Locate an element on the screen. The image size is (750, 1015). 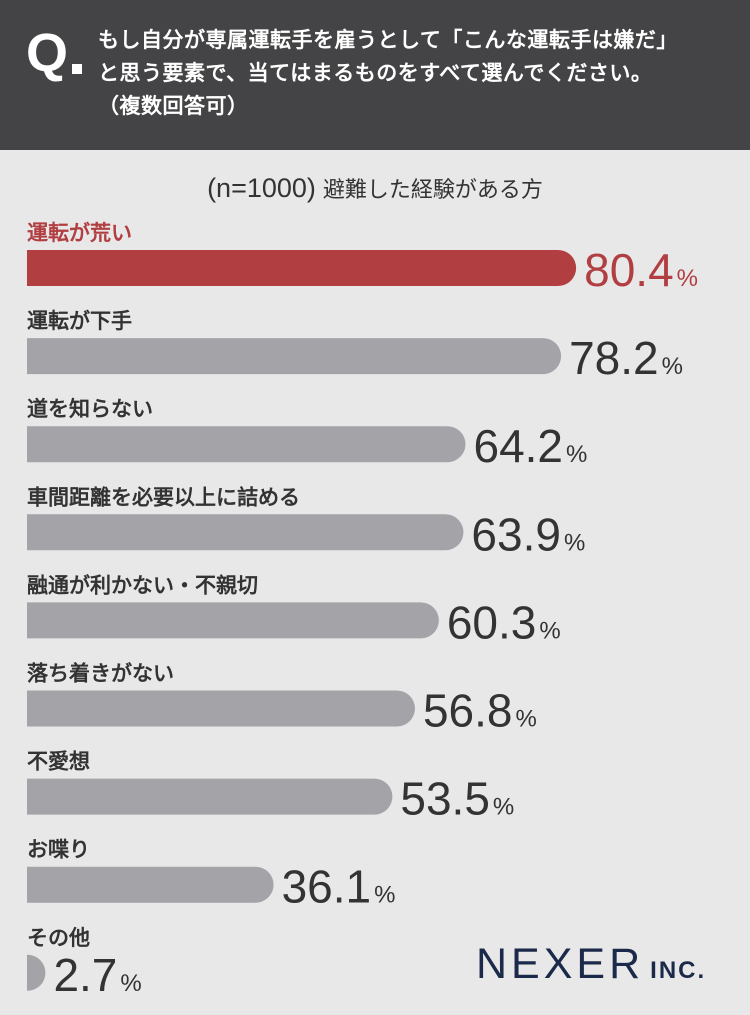
chart-subtitle: (n=1000) 避難した経験がある方 is located at coordinates (375, 188).